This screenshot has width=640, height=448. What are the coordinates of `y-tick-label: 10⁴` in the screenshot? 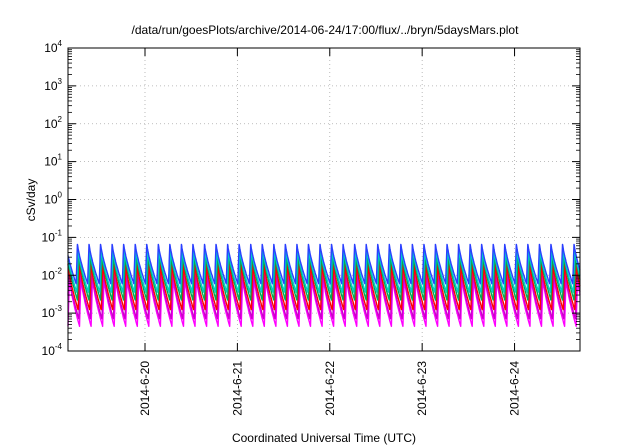 It's located at (53, 47).